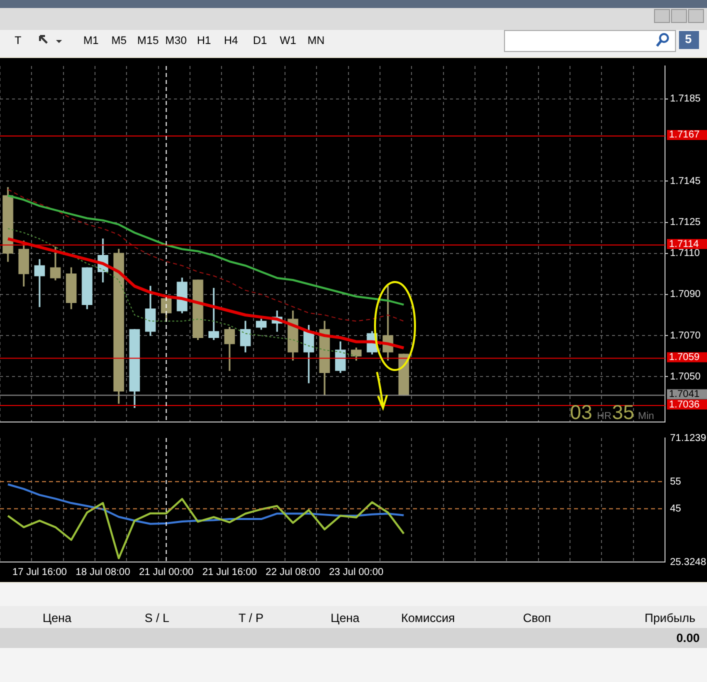 Image resolution: width=707 pixels, height=682 pixels. What do you see at coordinates (686, 376) in the screenshot?
I see `y-tick-label: 1.7050` at bounding box center [686, 376].